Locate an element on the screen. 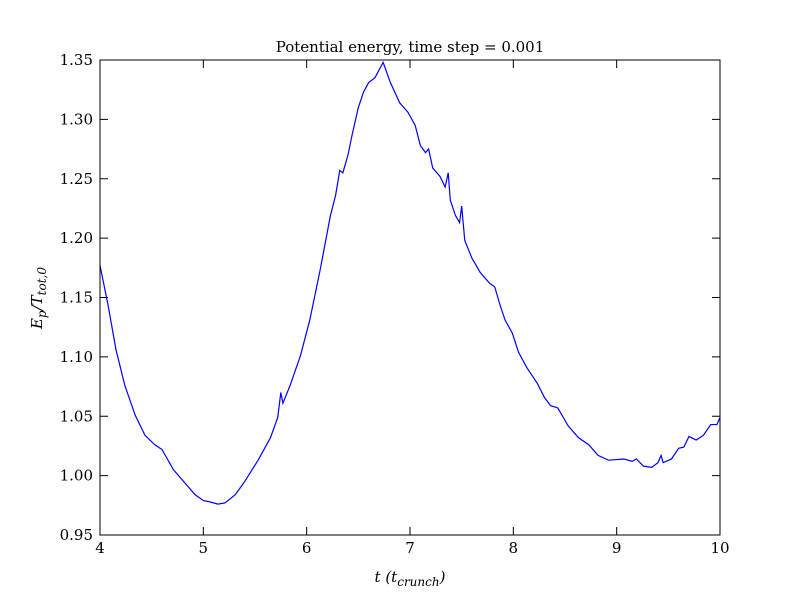  y-label-part: E is located at coordinates (37, 324).